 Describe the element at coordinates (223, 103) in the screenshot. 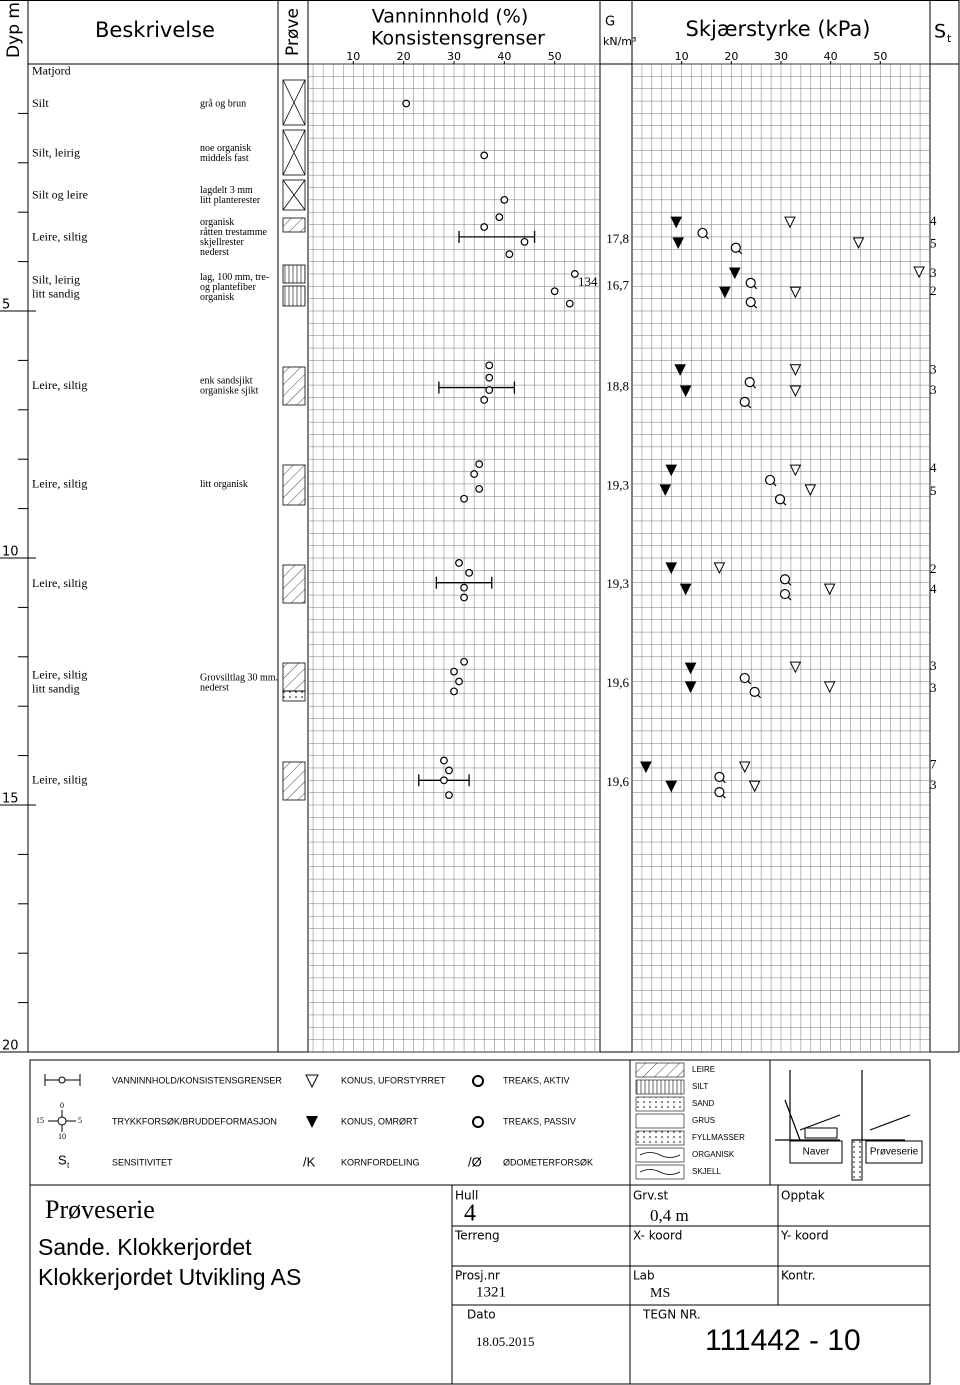

I see `soil-note: grå og brun` at that location.